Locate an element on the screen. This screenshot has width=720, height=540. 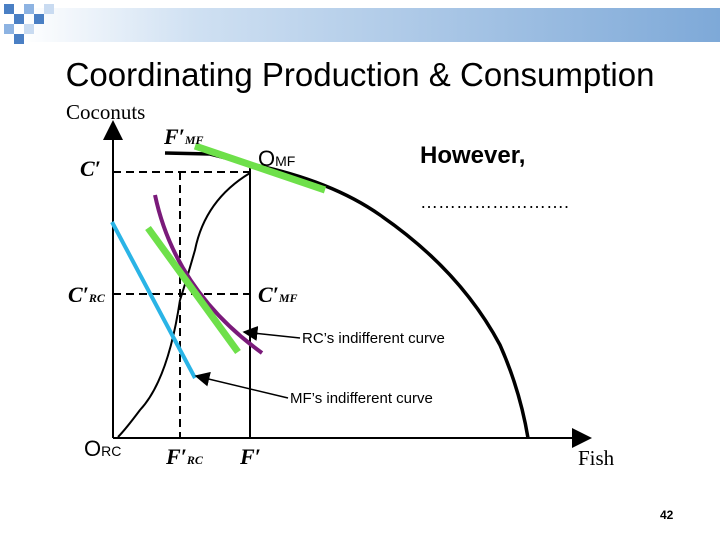
title-bar-gradient is located at coordinates (371, 25).